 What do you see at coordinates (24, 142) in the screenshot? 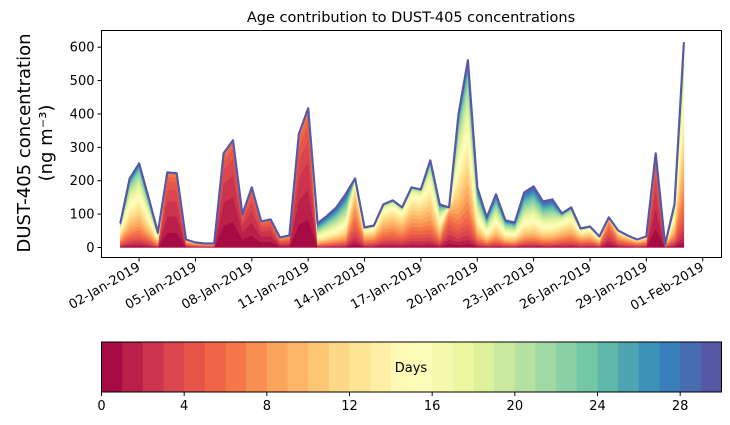
I see `y-axis-label-line1: DUST-405 concentration` at bounding box center [24, 142].